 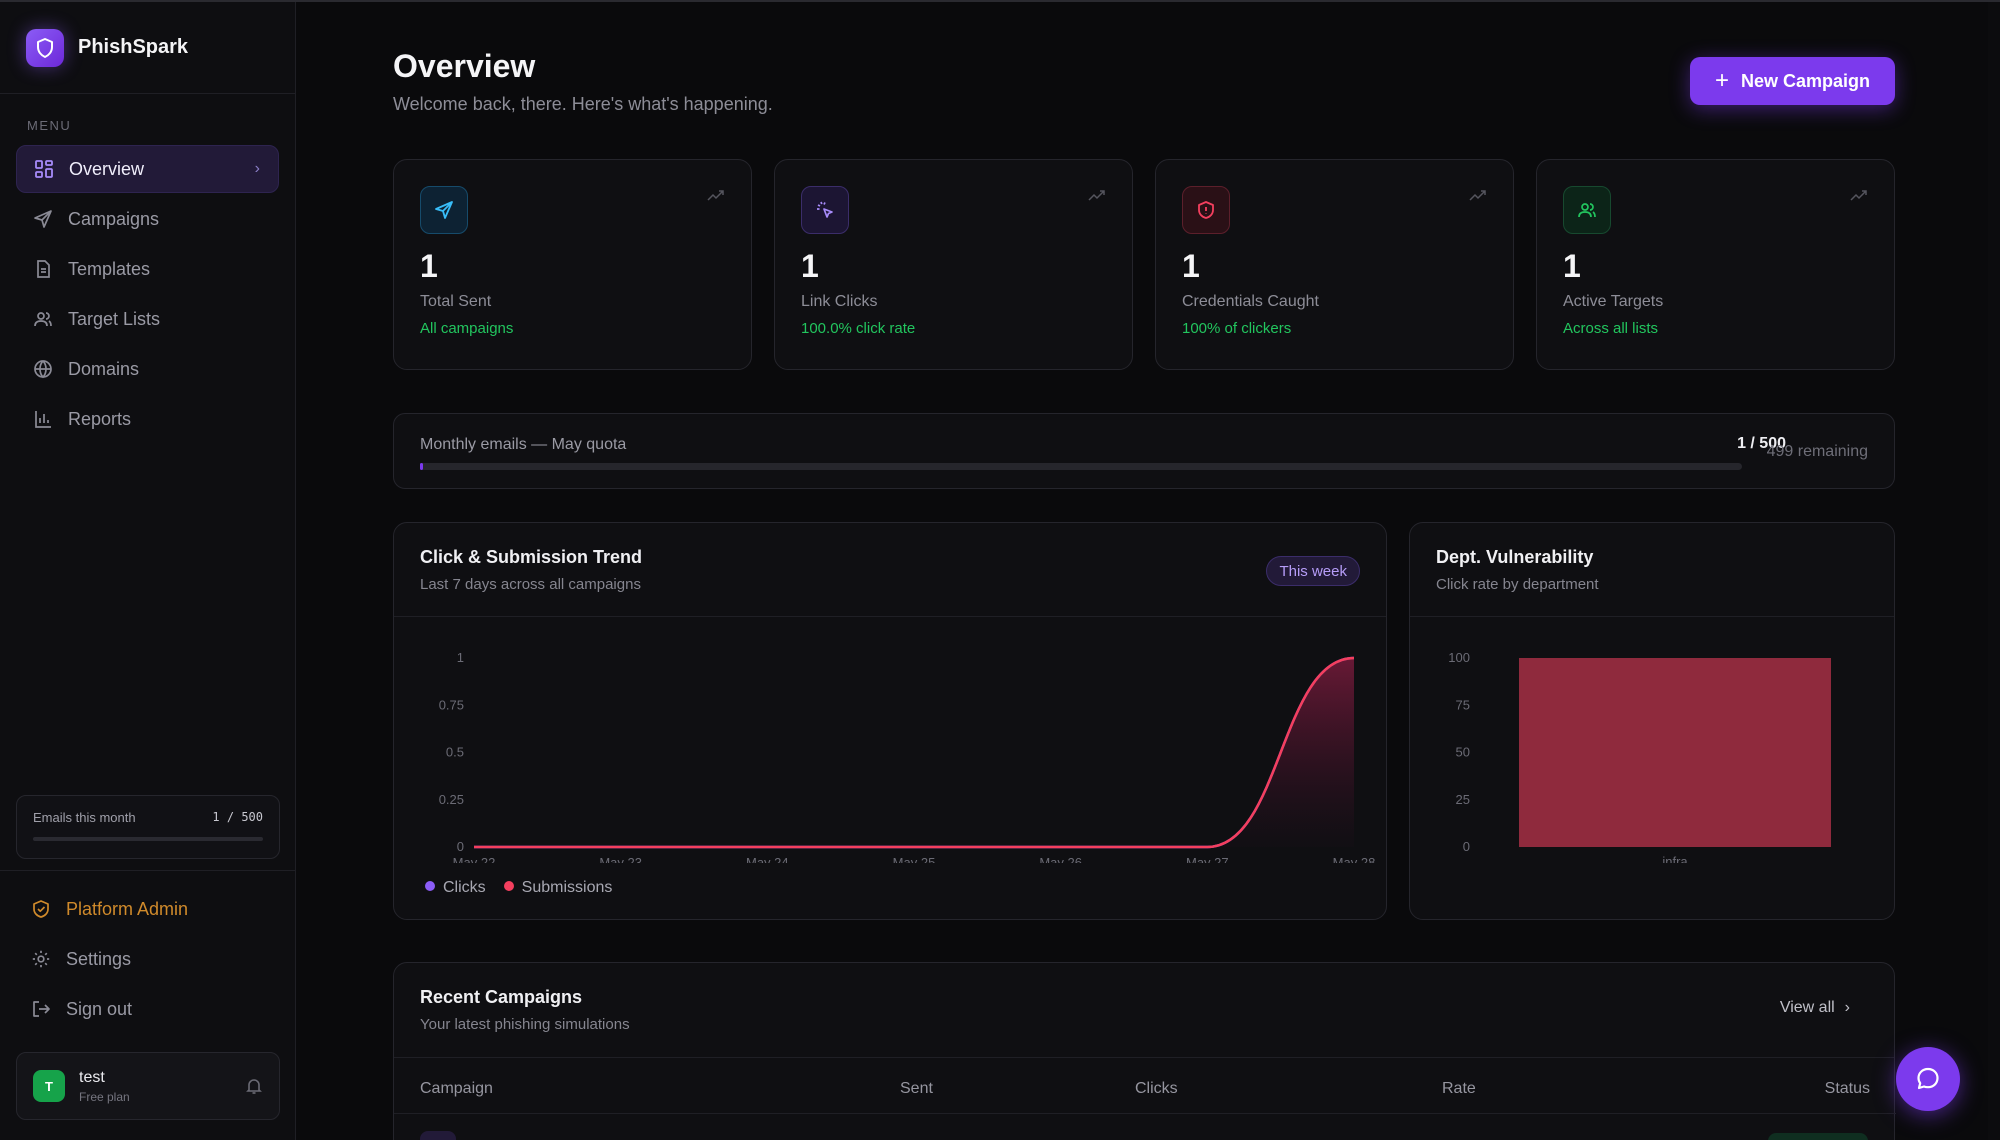 What do you see at coordinates (438, 1135) in the screenshot?
I see `campaign-row-icon` at bounding box center [438, 1135].